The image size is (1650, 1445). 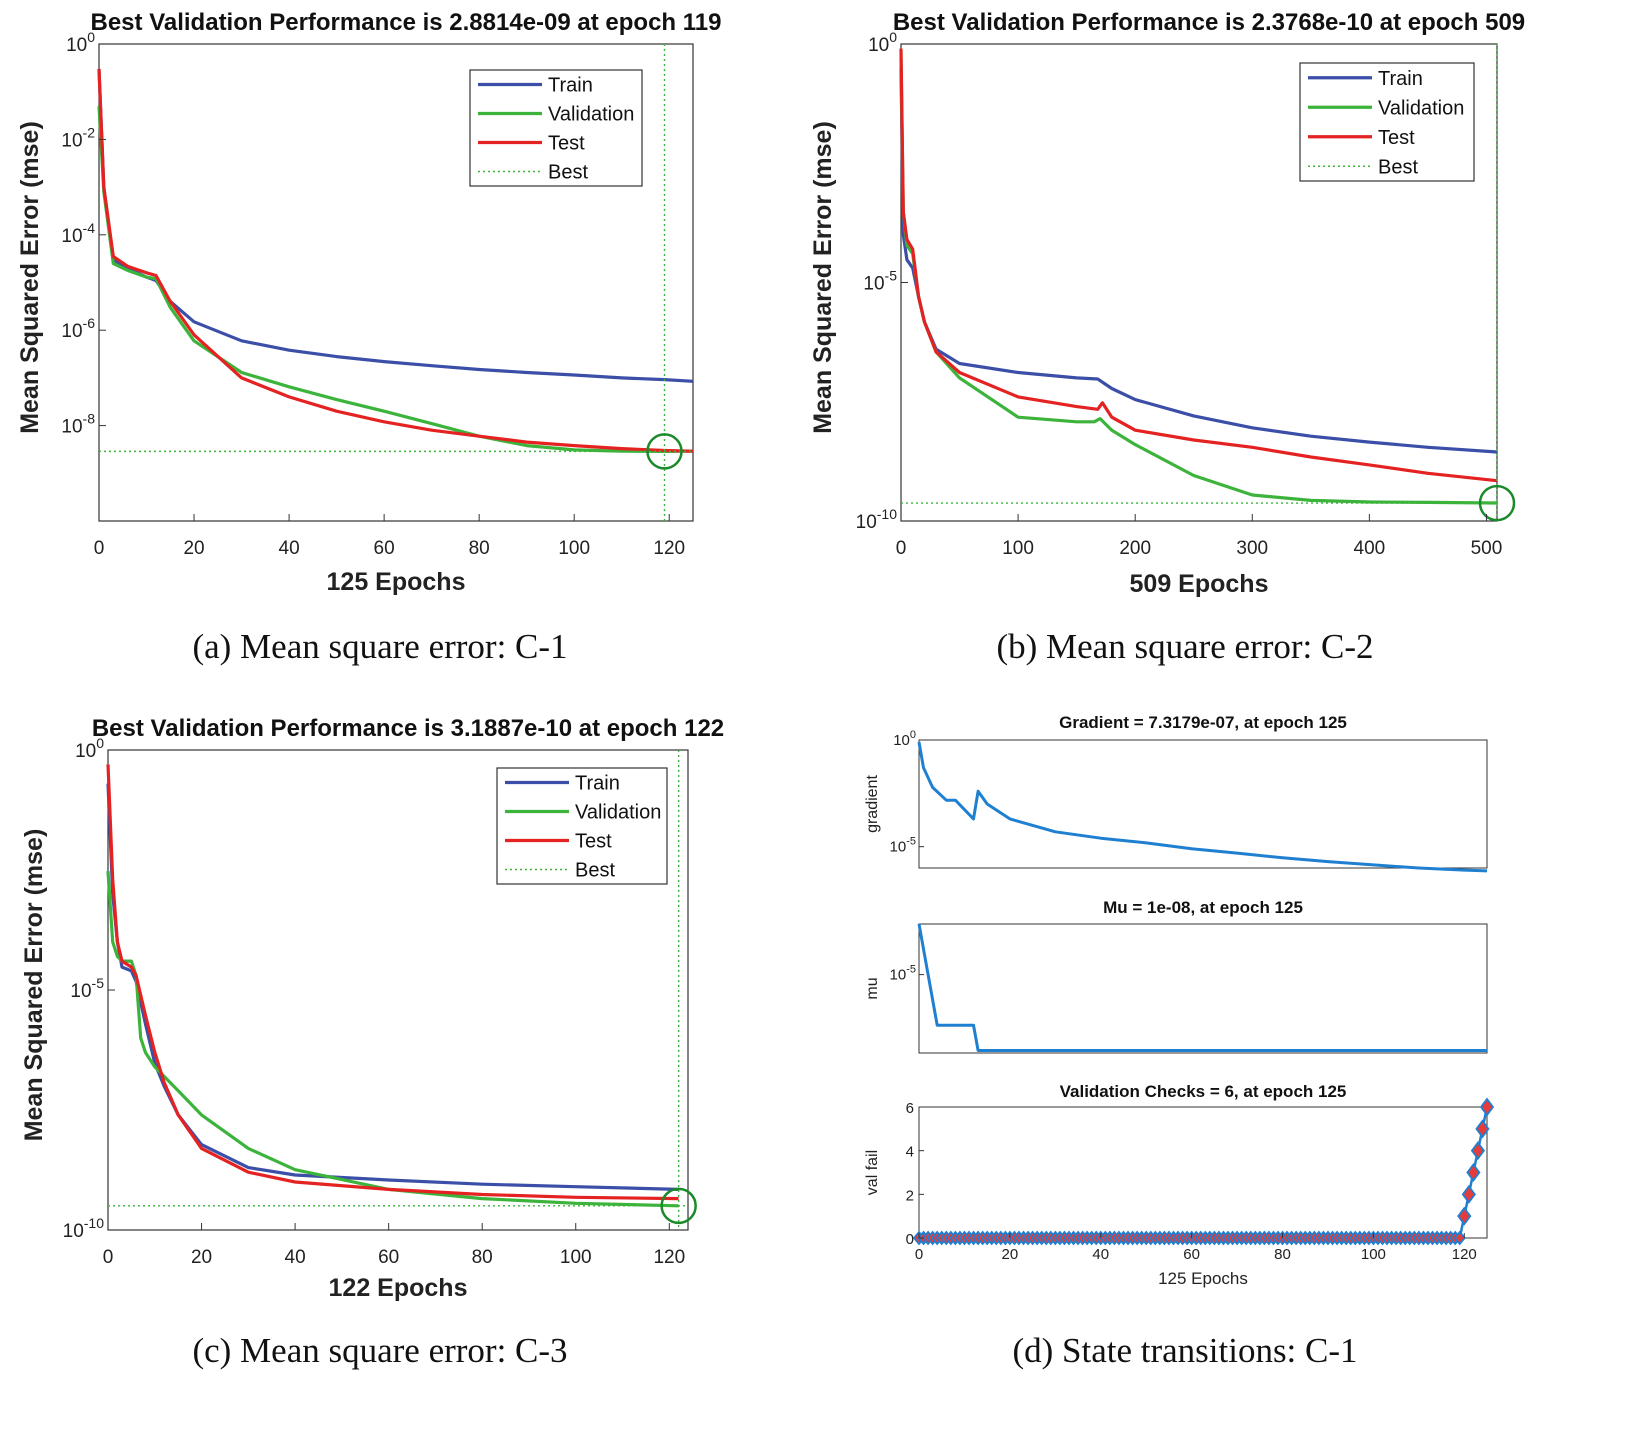 What do you see at coordinates (1199, 584) in the screenshot?
I see `x-axis-label: 509 Epochs` at bounding box center [1199, 584].